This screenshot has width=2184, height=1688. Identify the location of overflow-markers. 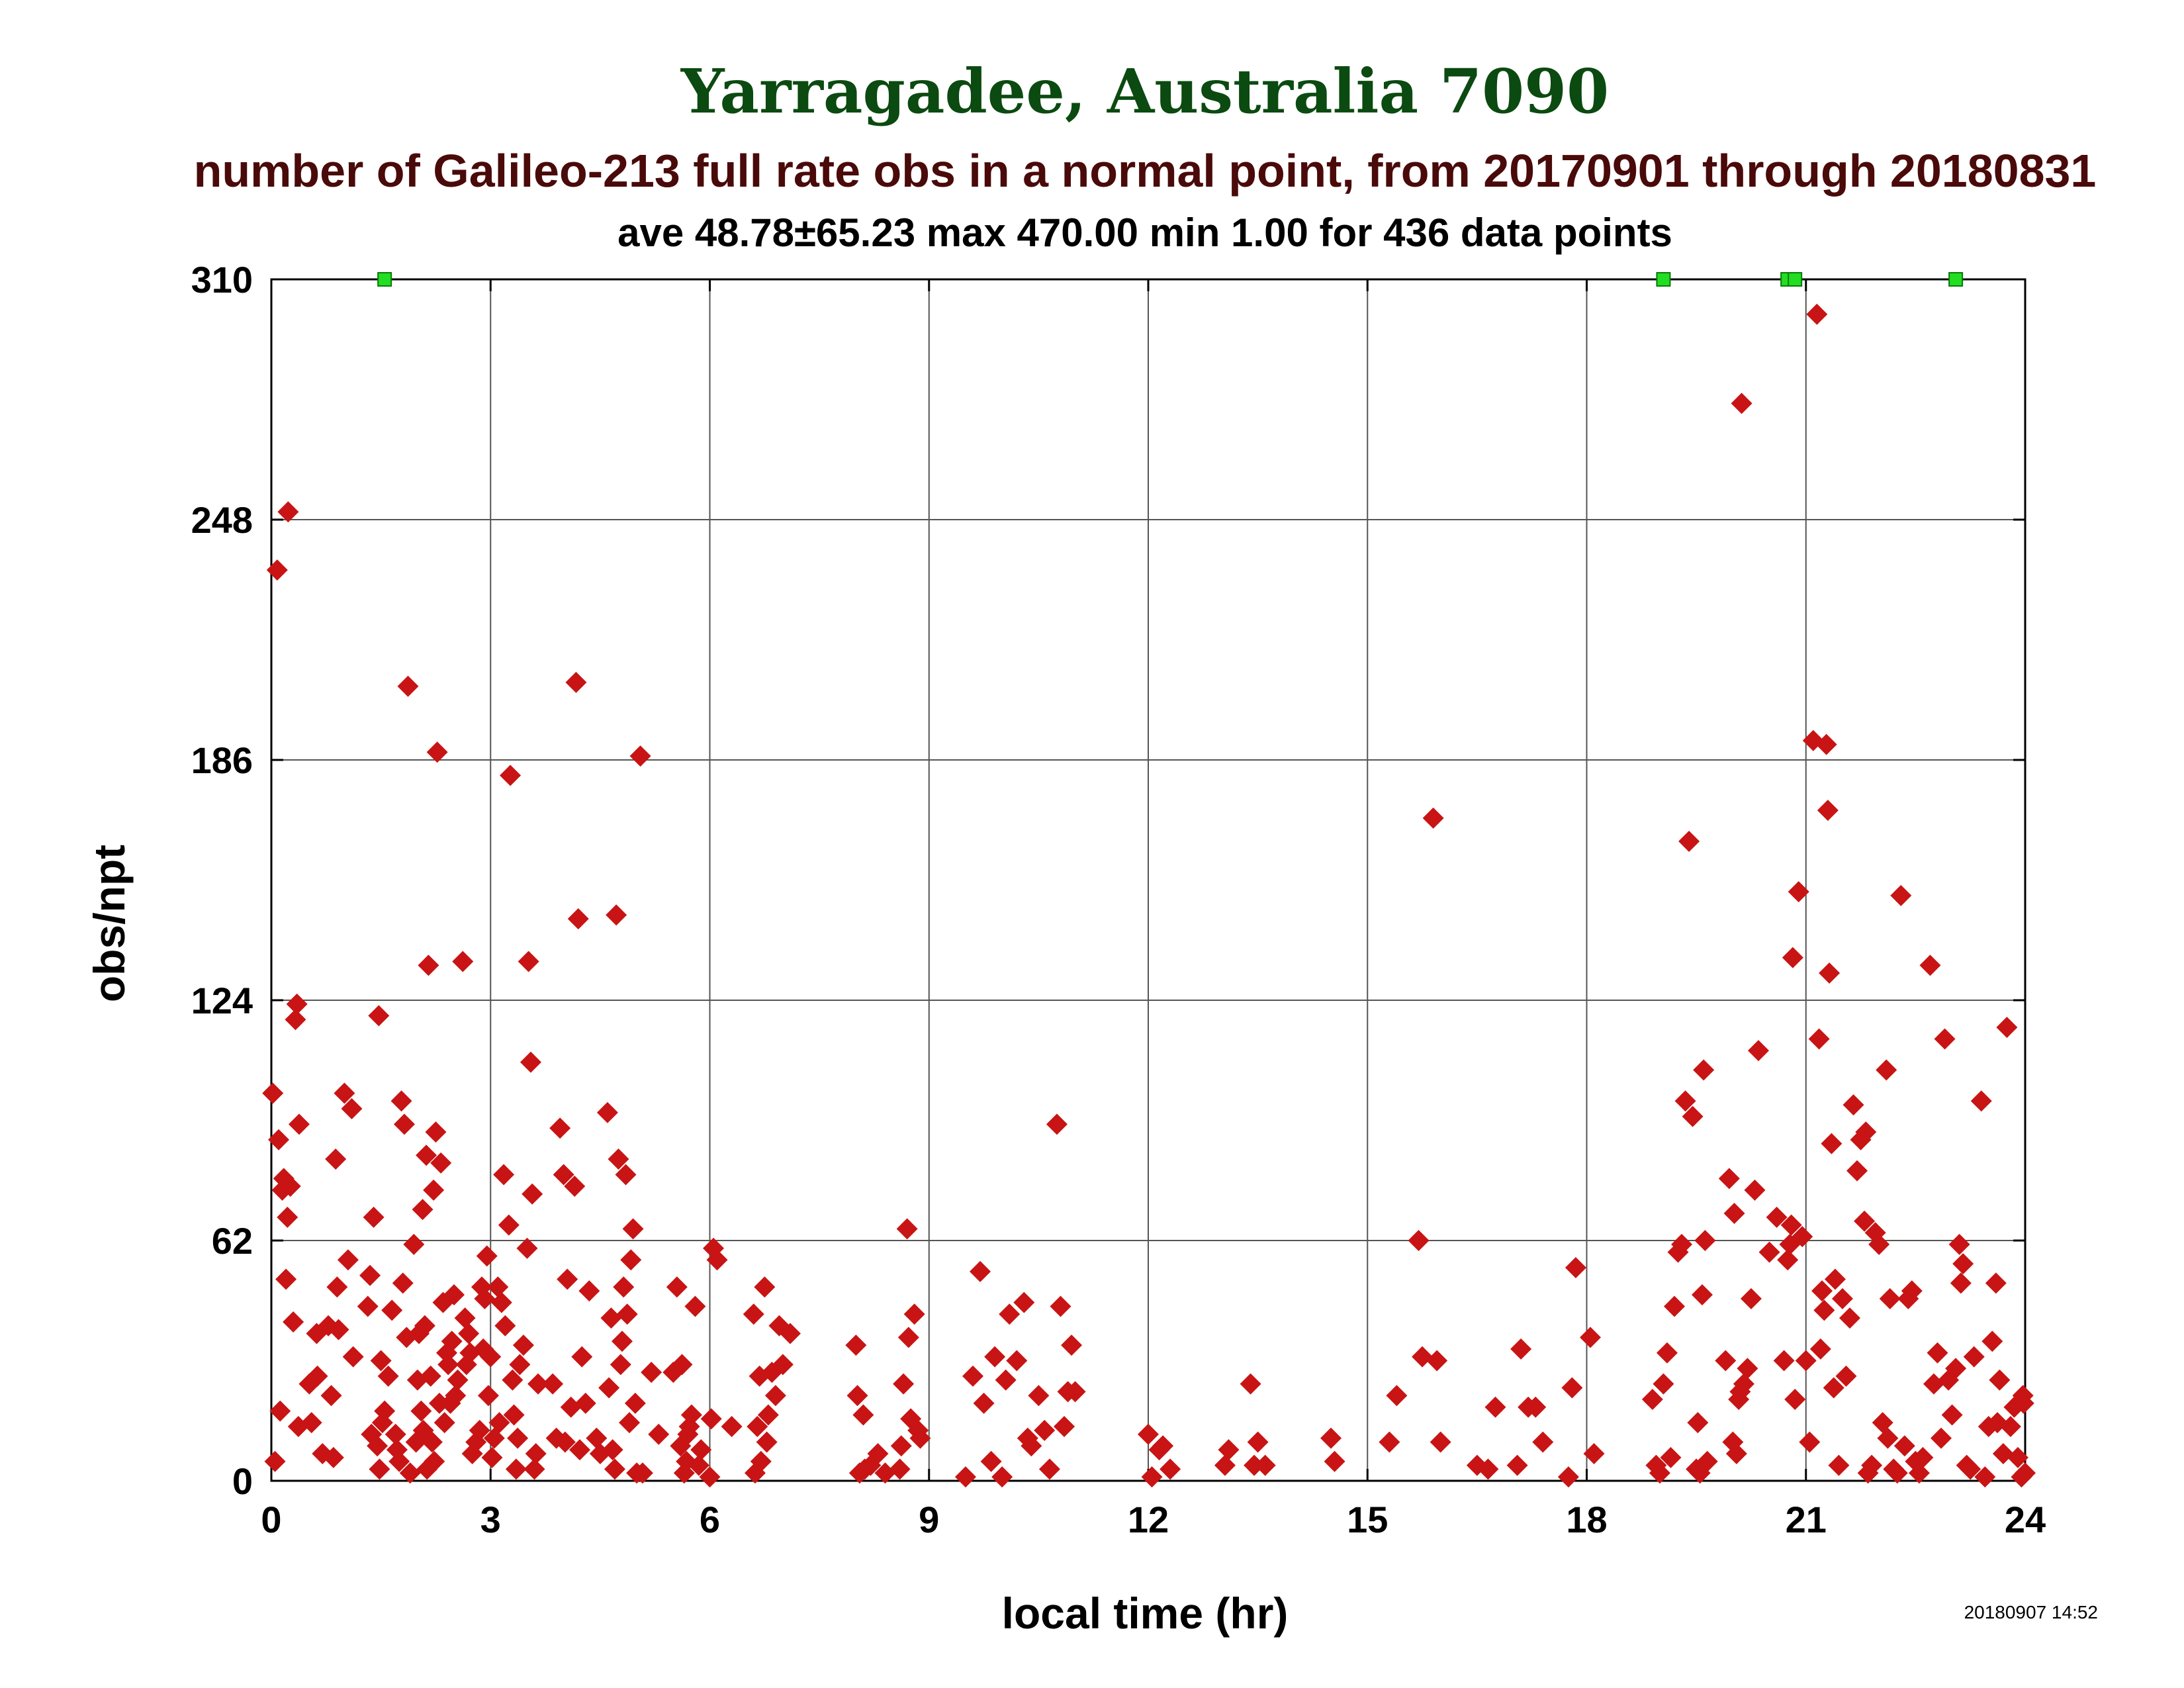
(1170, 279).